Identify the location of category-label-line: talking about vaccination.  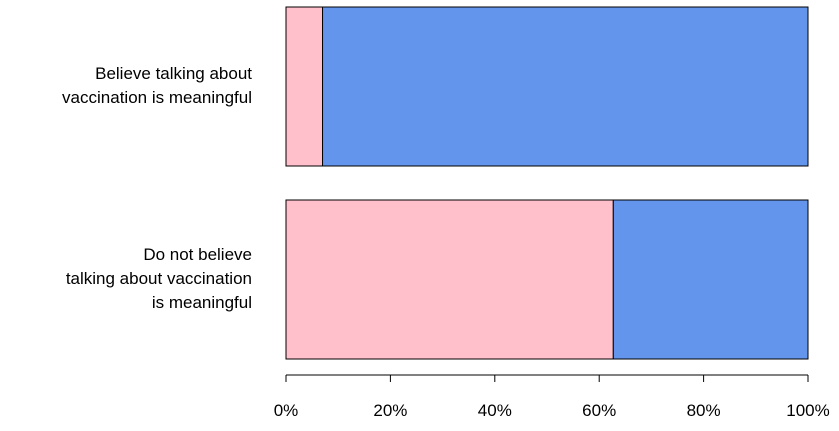
(159, 278).